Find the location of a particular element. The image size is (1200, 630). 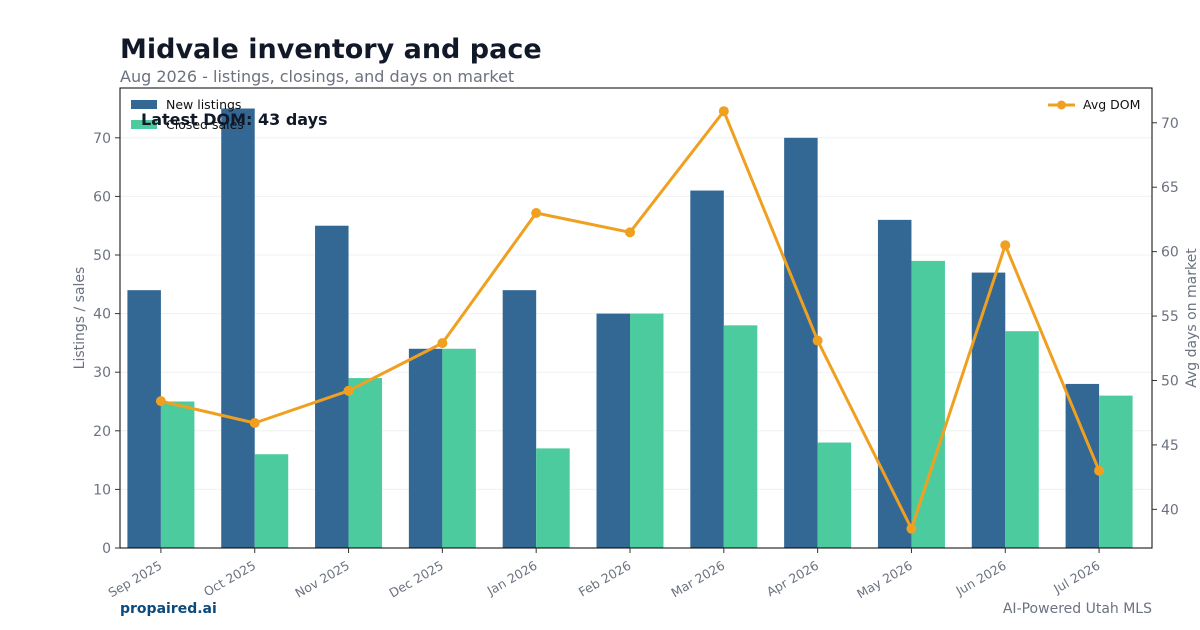

legend-label-new-listings: New listings is located at coordinates (203, 104).